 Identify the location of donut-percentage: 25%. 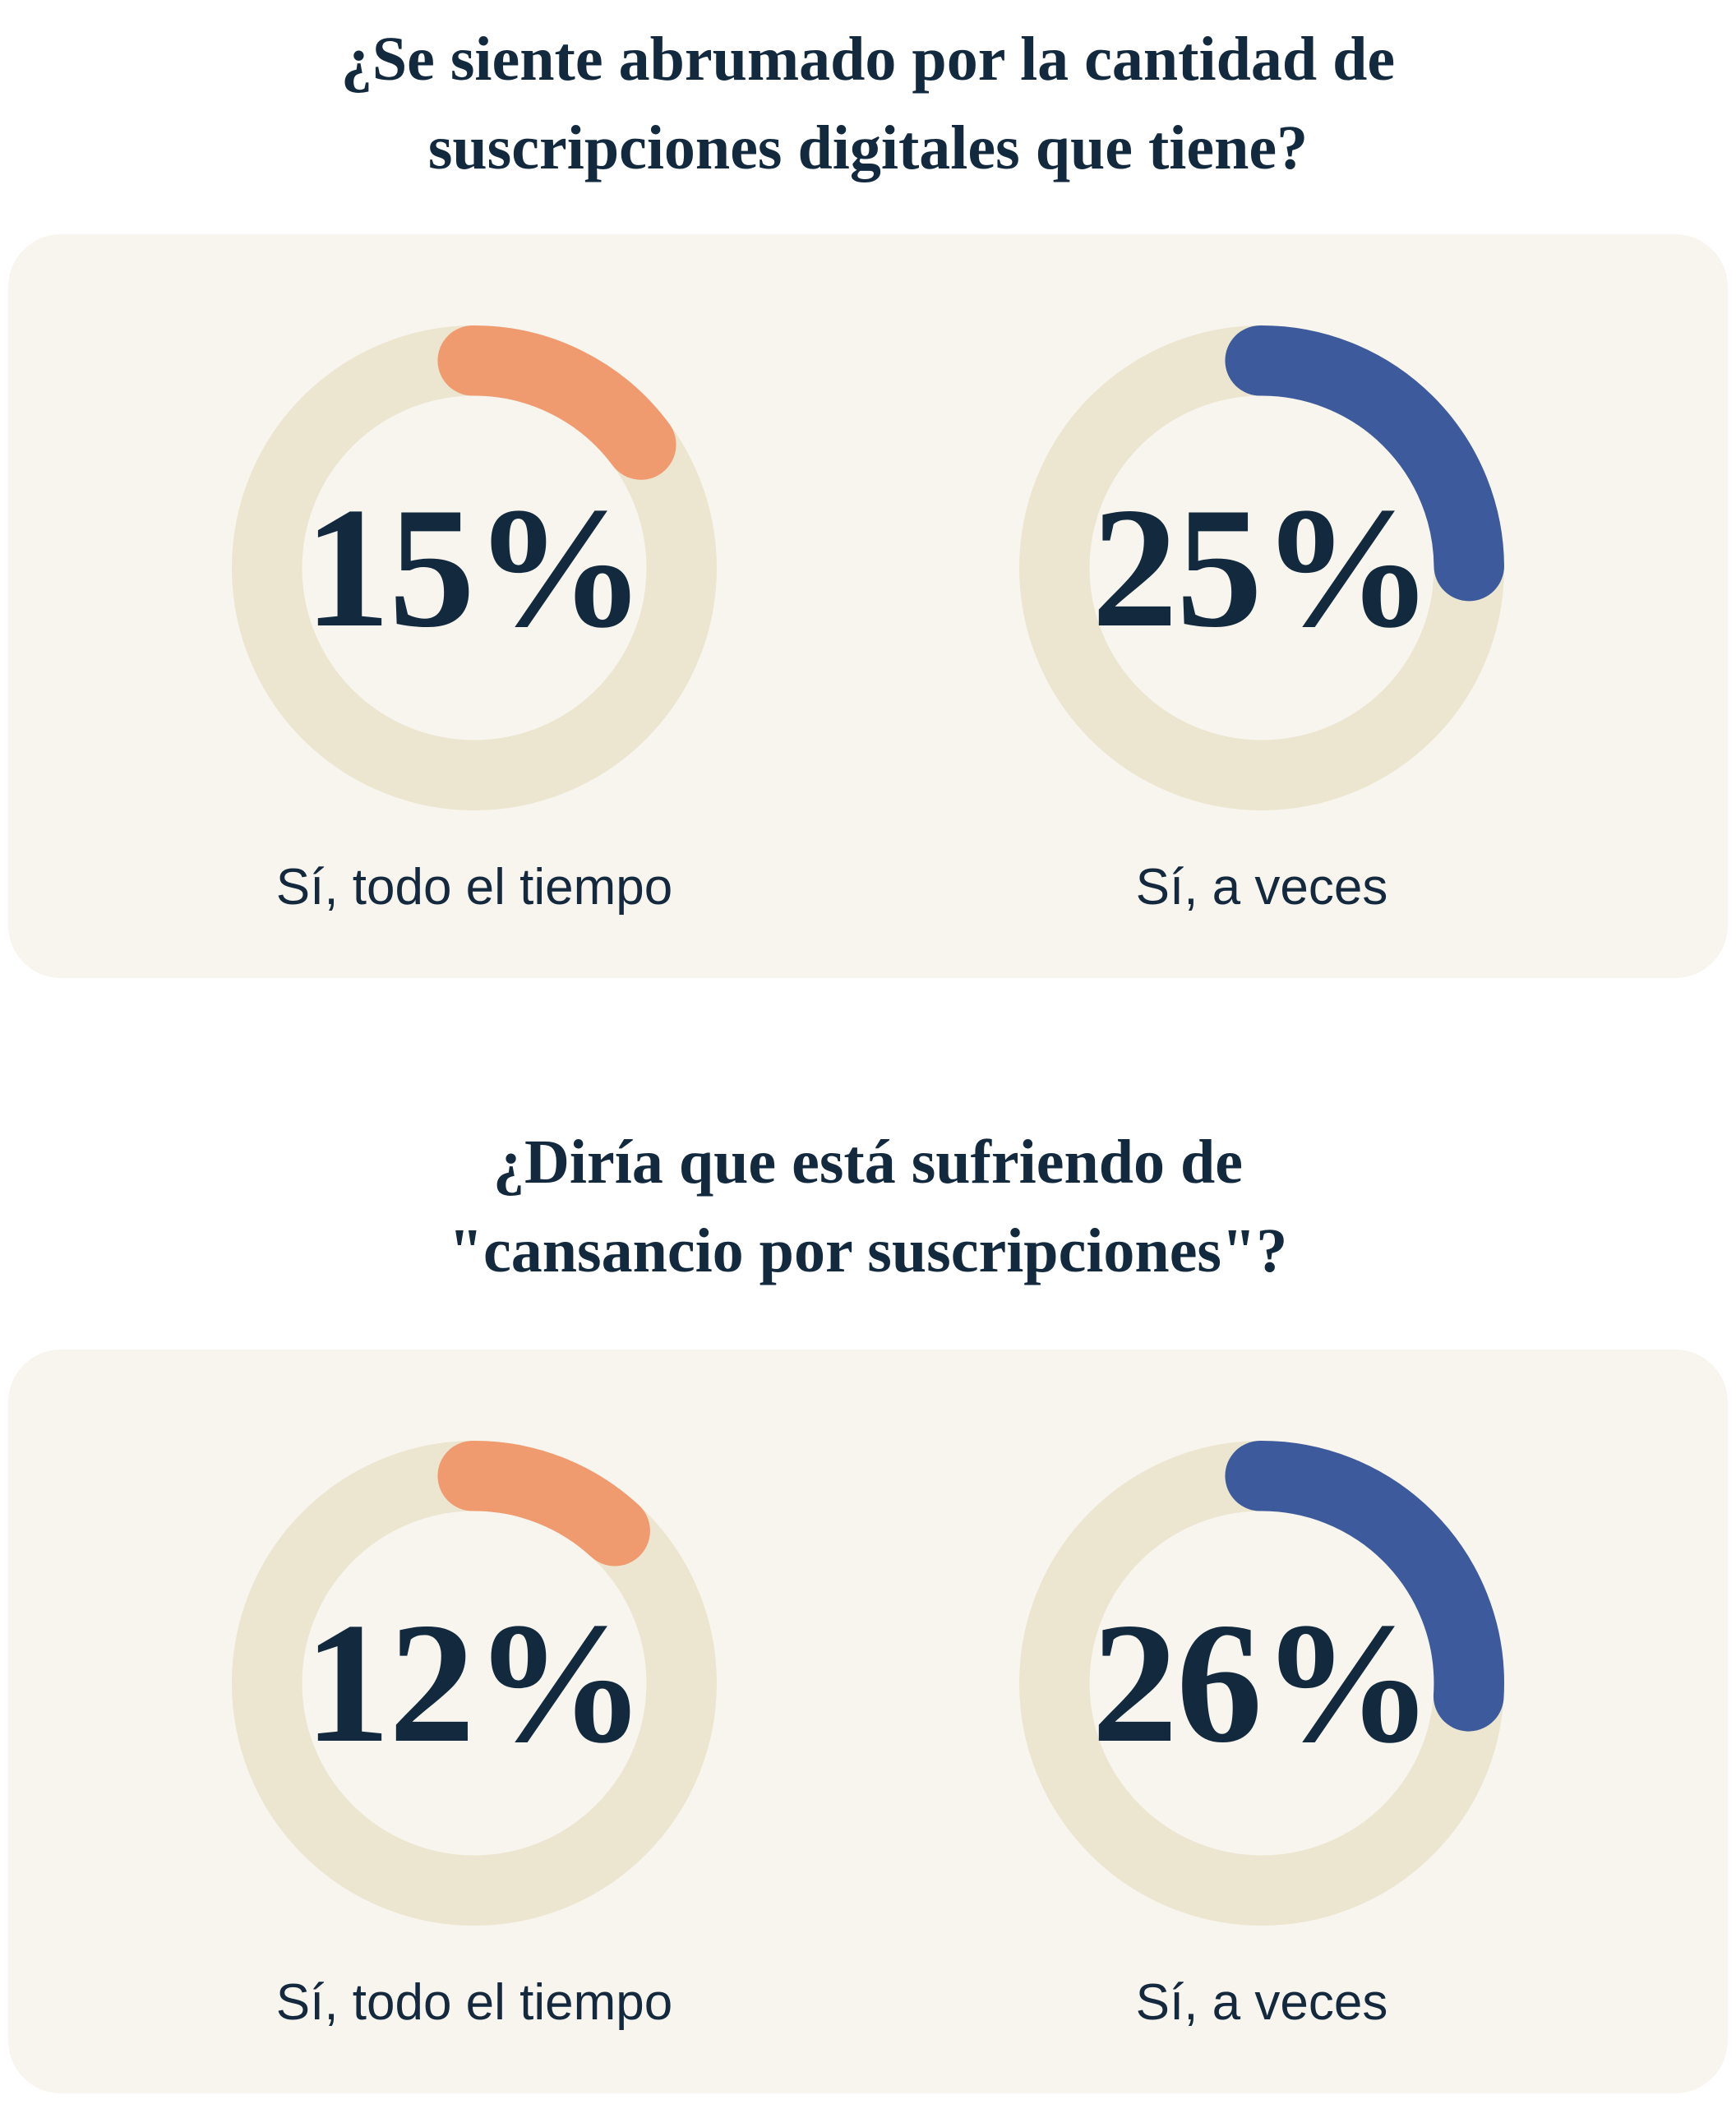
(1263, 567).